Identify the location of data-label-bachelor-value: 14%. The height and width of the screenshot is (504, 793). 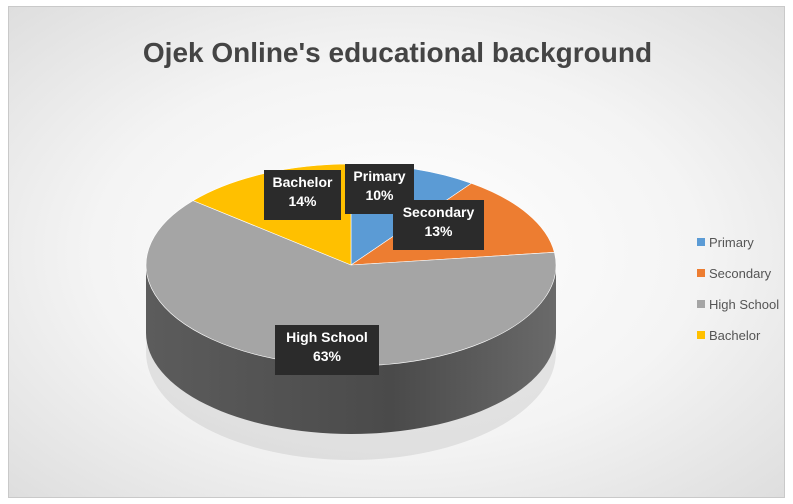
(302, 201).